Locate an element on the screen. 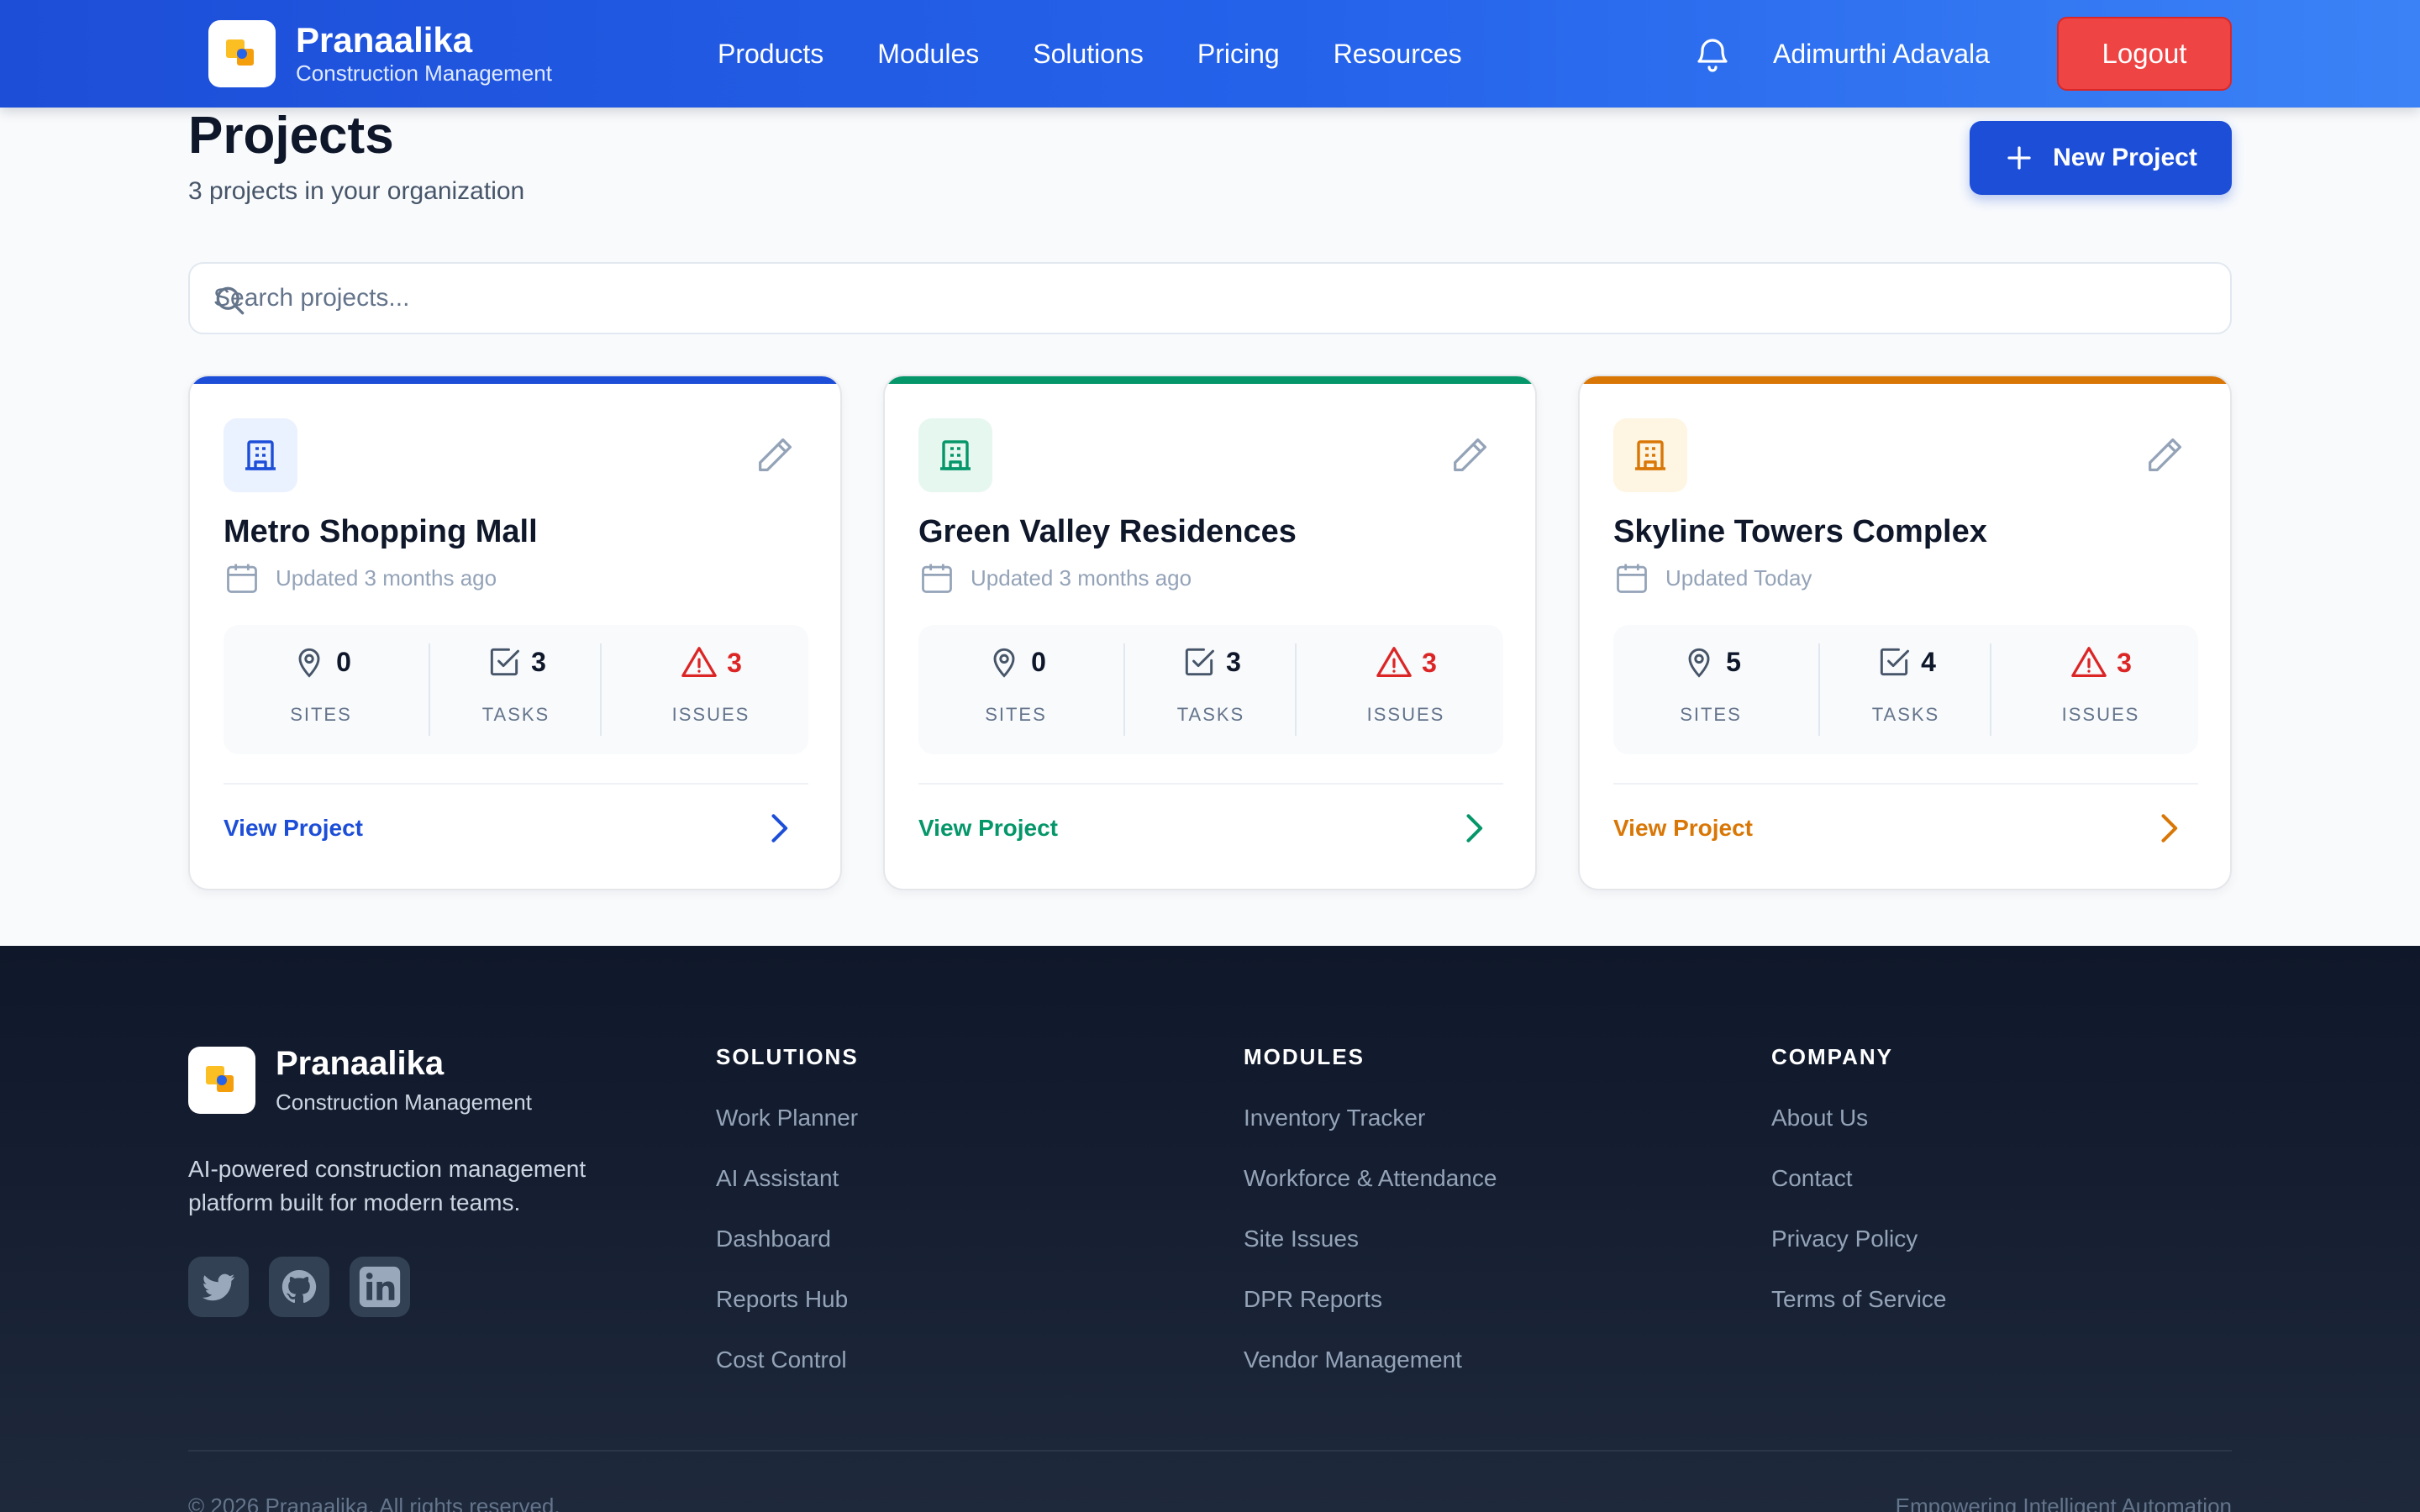 This screenshot has height=1512, width=2420. github-icon is located at coordinates (299, 1287).